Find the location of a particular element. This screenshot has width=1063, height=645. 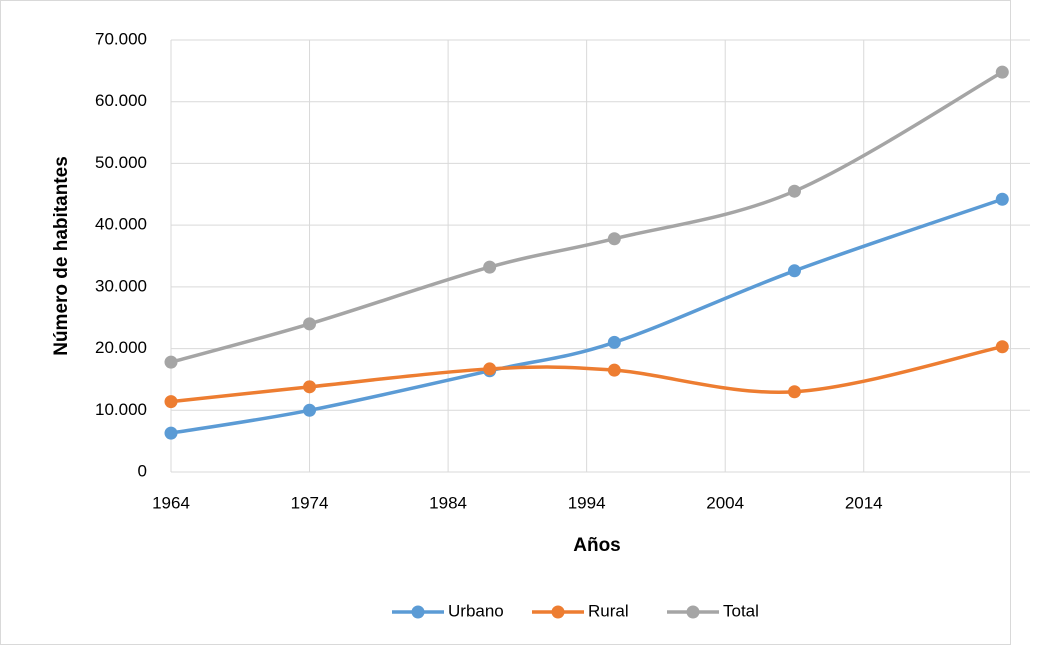

y-tick-label: 0 is located at coordinates (142, 470).